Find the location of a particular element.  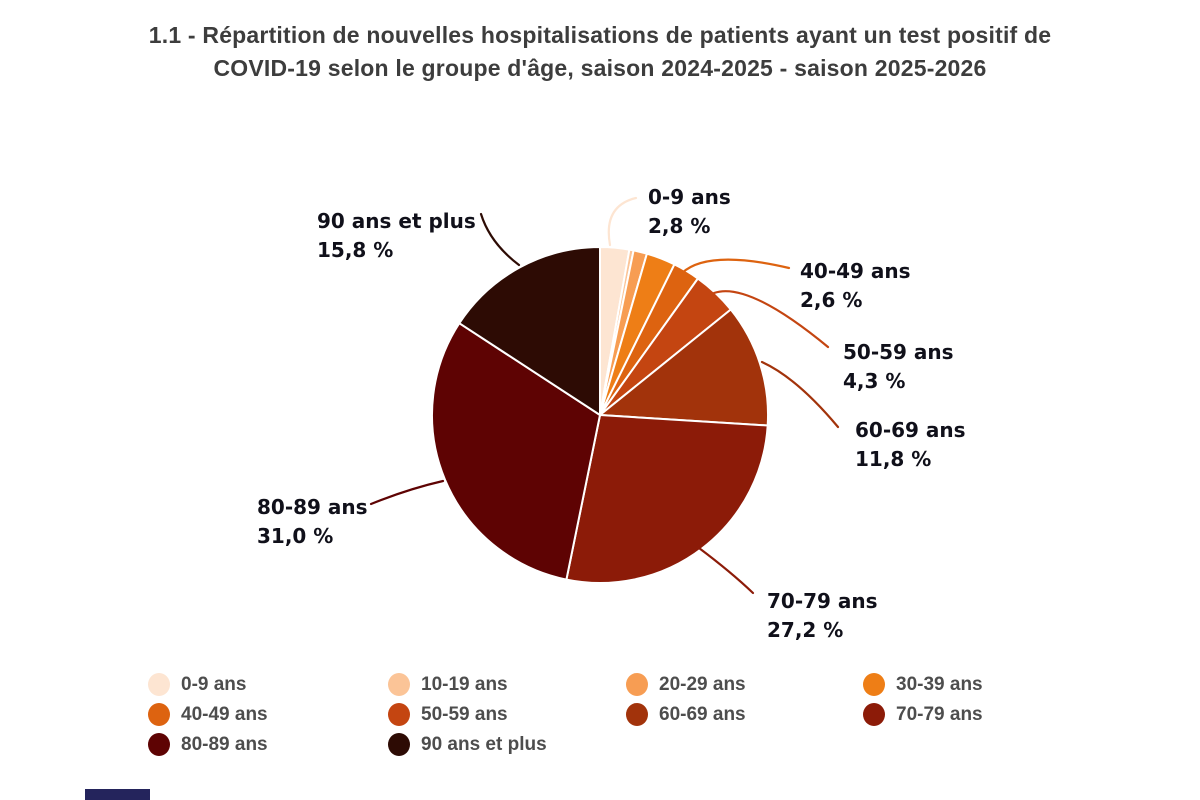

legend-item-80-89 ans: 80-89 ans is located at coordinates (208, 744).